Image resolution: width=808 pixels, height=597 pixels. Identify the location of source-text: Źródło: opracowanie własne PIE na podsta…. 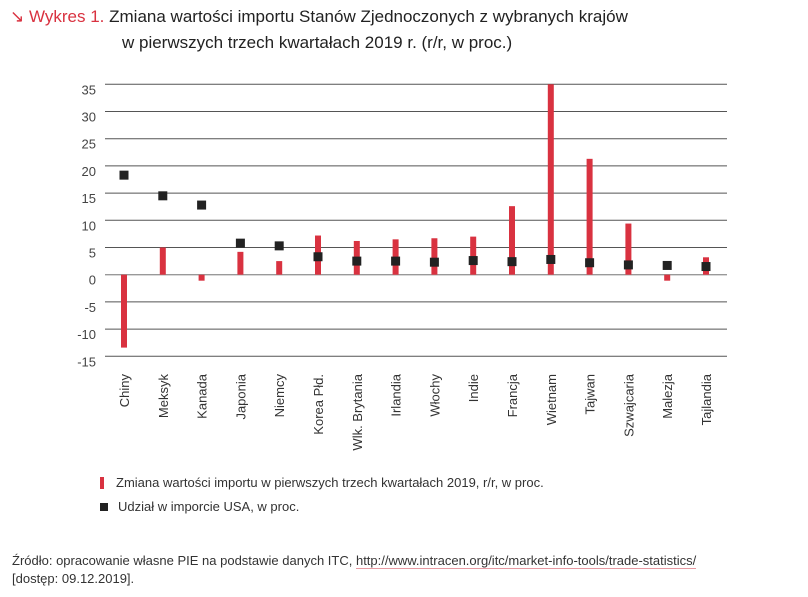
(184, 560).